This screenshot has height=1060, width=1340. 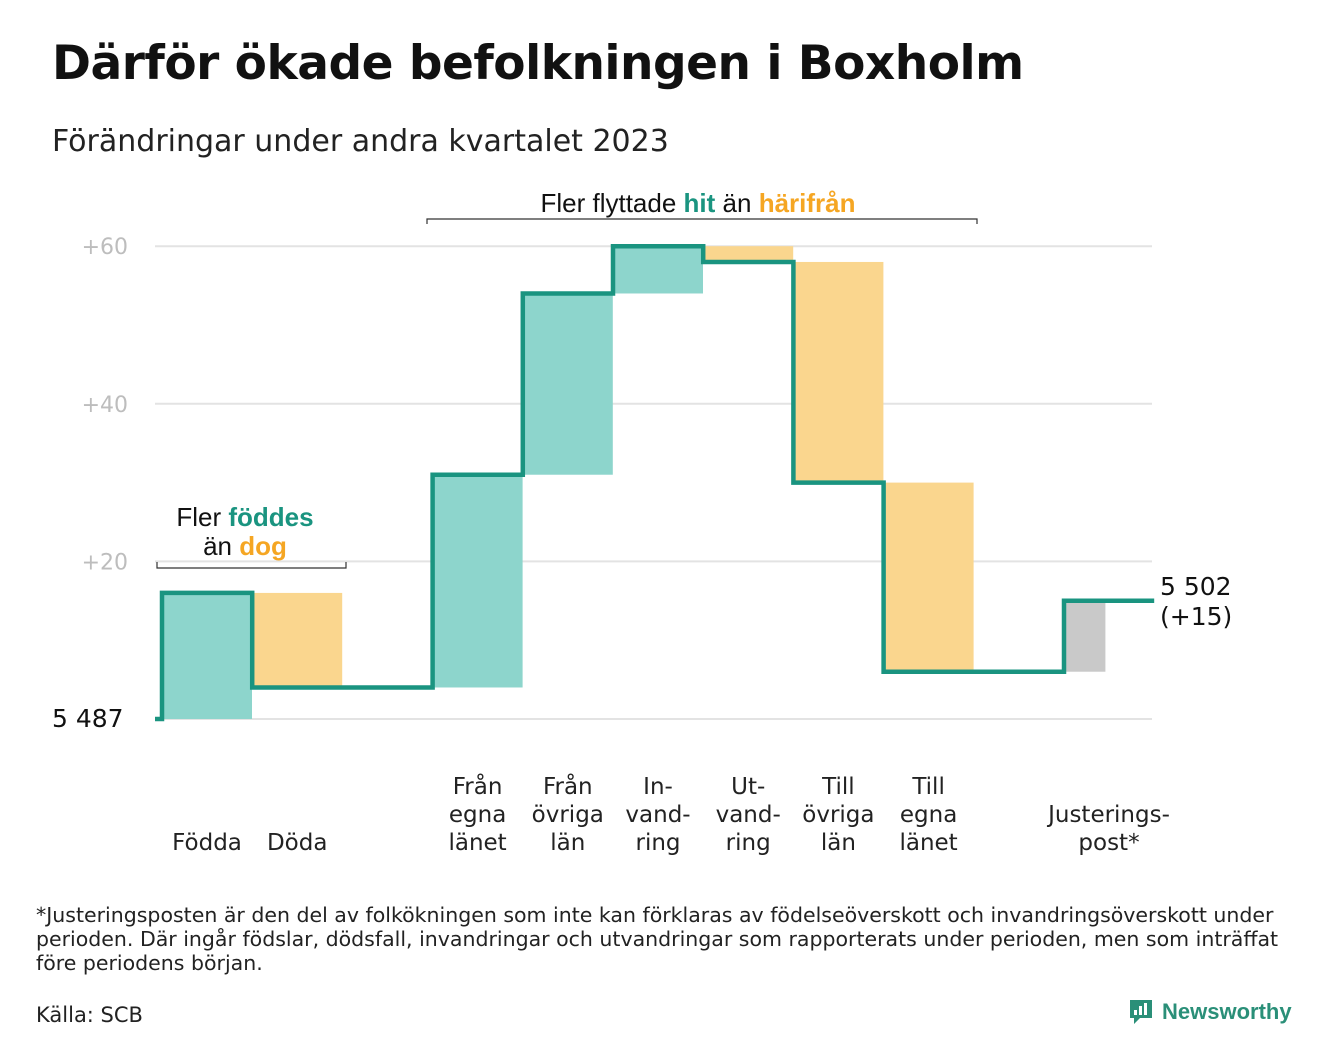 I want to click on births-bracket, so click(x=251, y=565).